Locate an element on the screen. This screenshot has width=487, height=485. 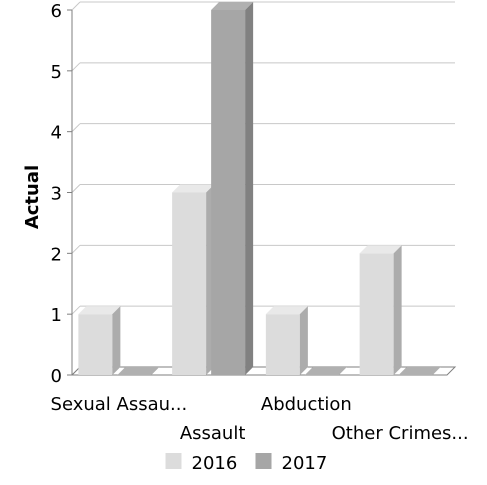
legend-label: 2017 is located at coordinates (305, 463).